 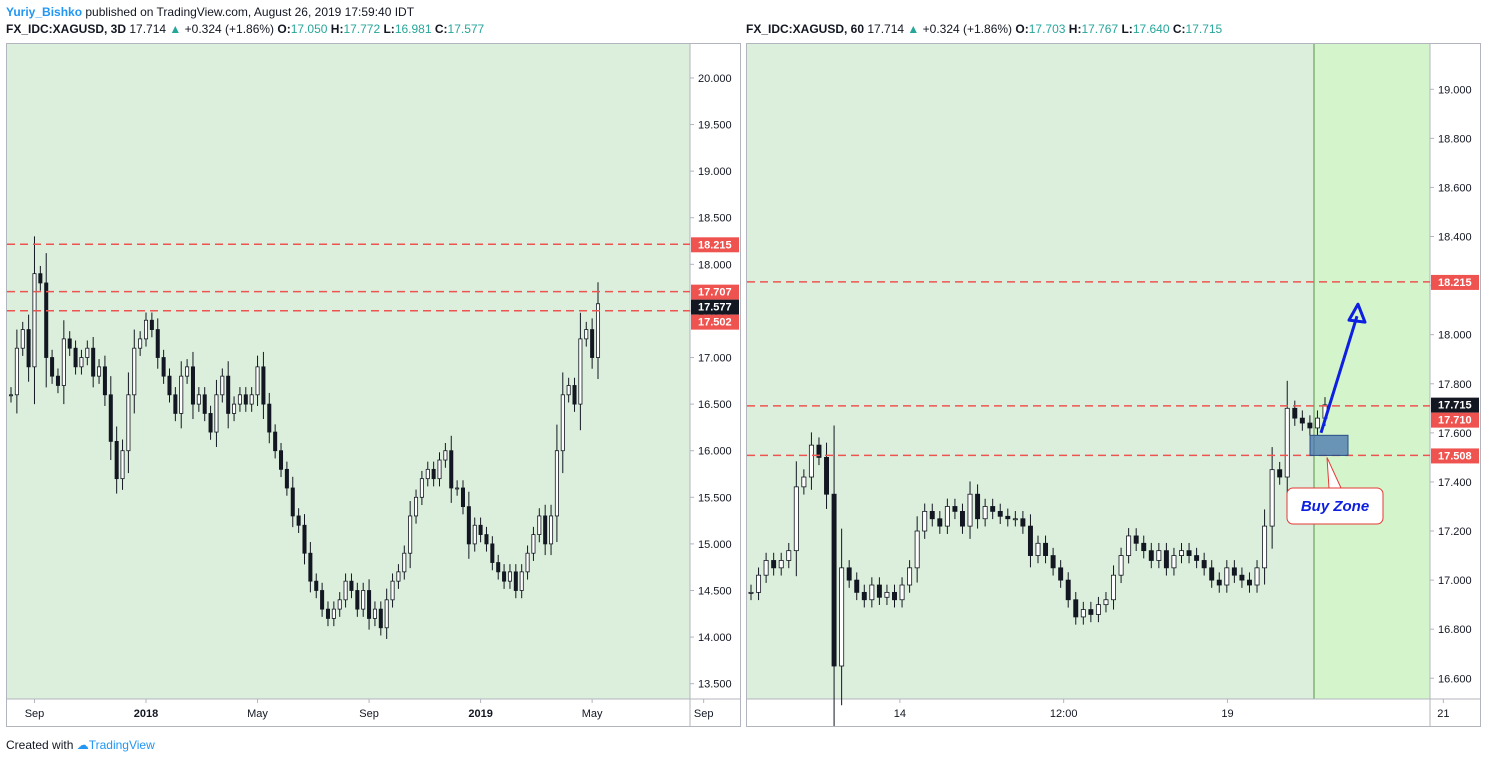 I want to click on y-tick-label: 17.800, so click(x=1455, y=385).